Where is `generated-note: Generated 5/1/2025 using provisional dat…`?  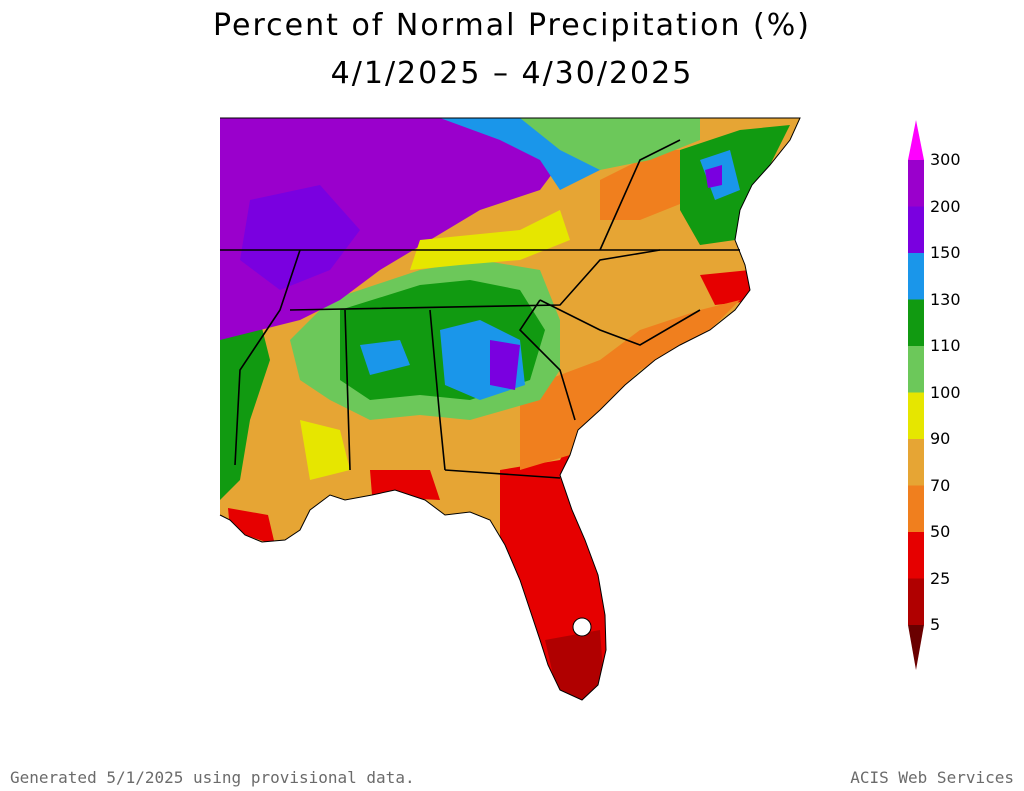
generated-note: Generated 5/1/2025 using provisional dat… is located at coordinates (212, 777).